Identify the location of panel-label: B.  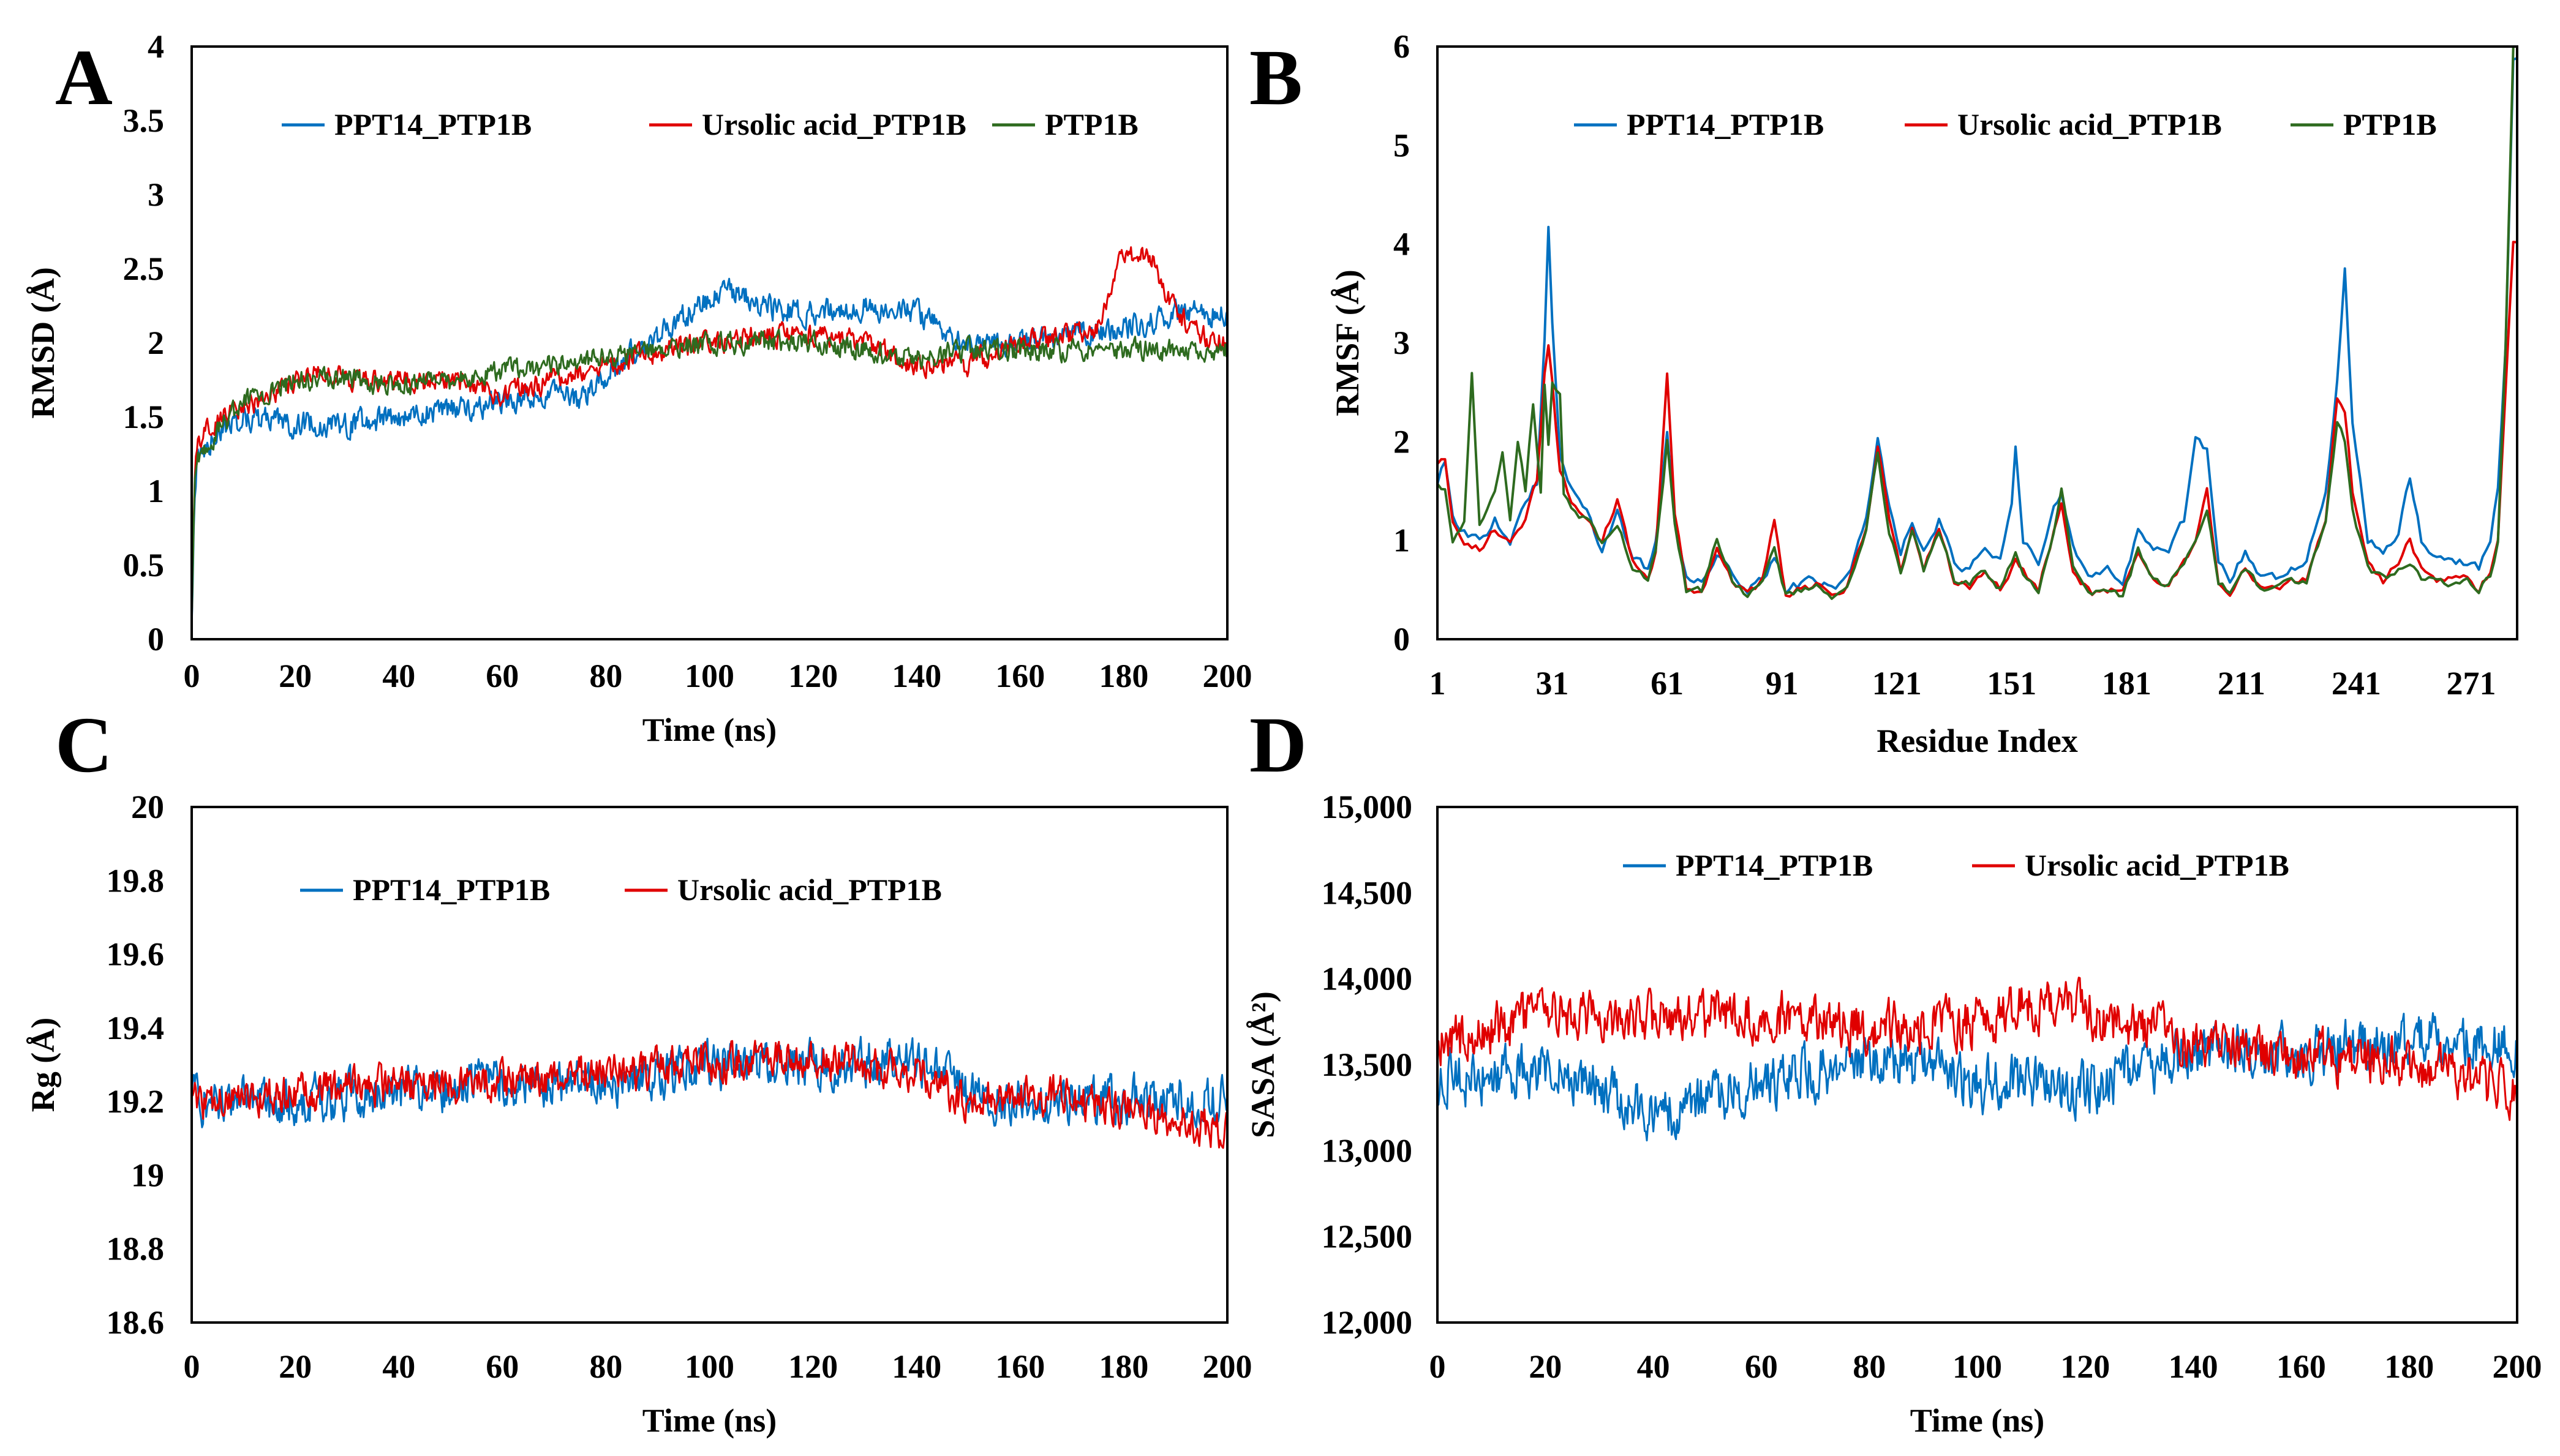
(1276, 78).